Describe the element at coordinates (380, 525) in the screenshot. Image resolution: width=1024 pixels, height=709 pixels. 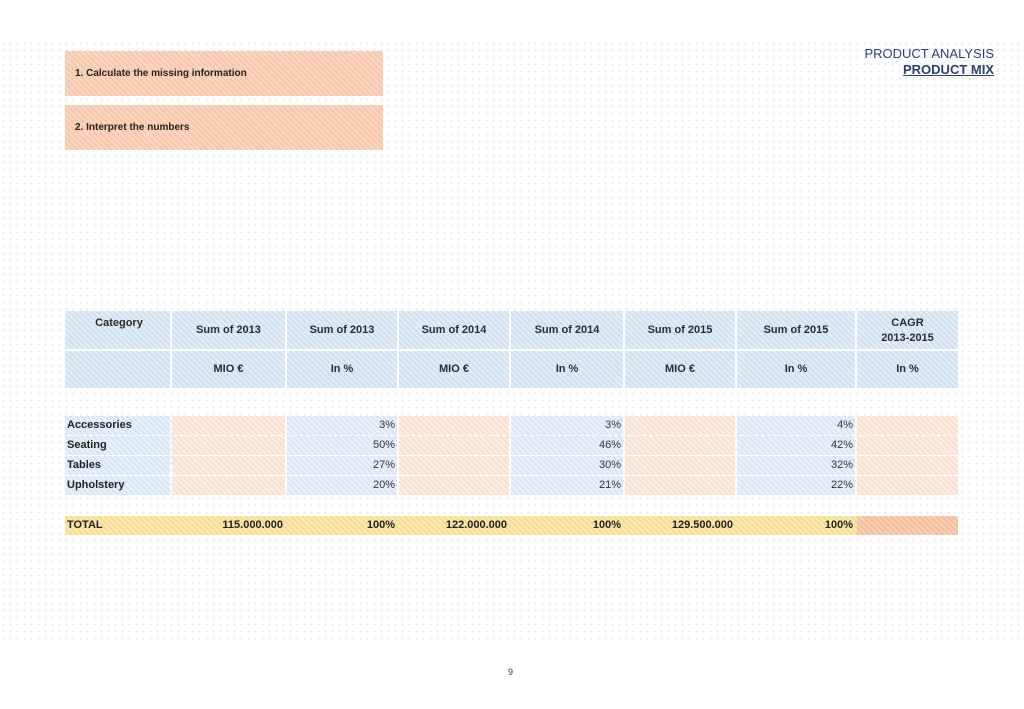
I see `total-pct-2013: 100%` at that location.